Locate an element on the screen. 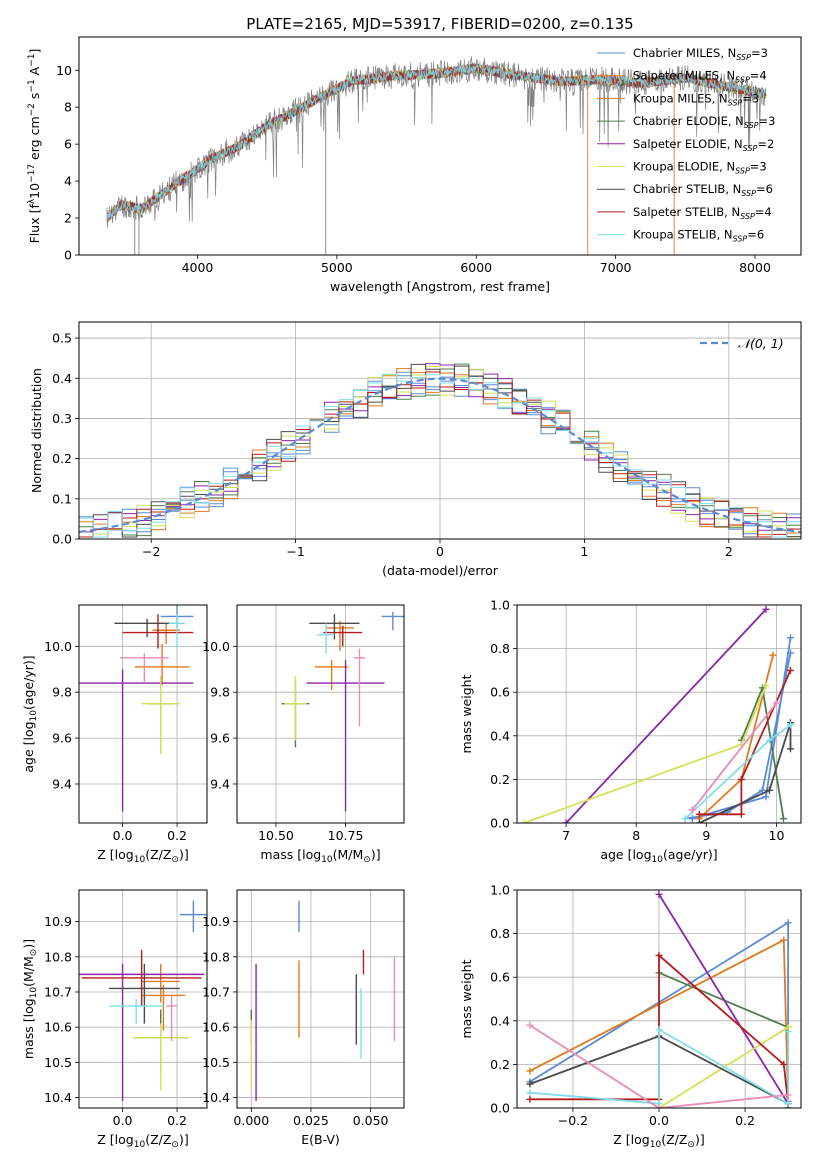 Image resolution: width=819 pixels, height=1174 pixels. x-tick-label: 8 is located at coordinates (636, 835).